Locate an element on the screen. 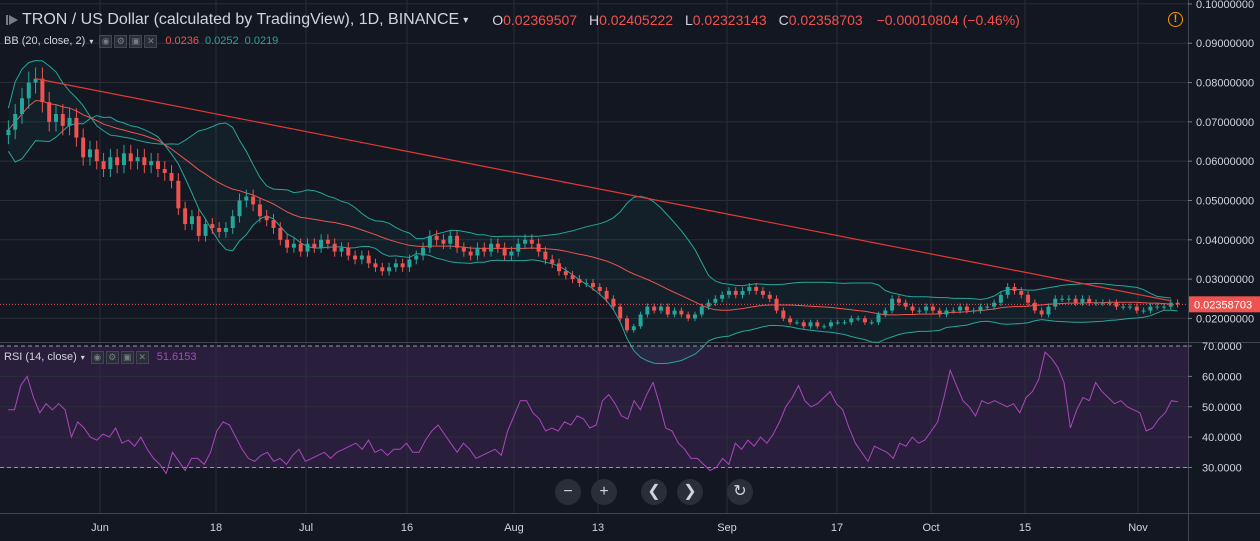  price-axis-label: 0.08000000 is located at coordinates (1225, 84).